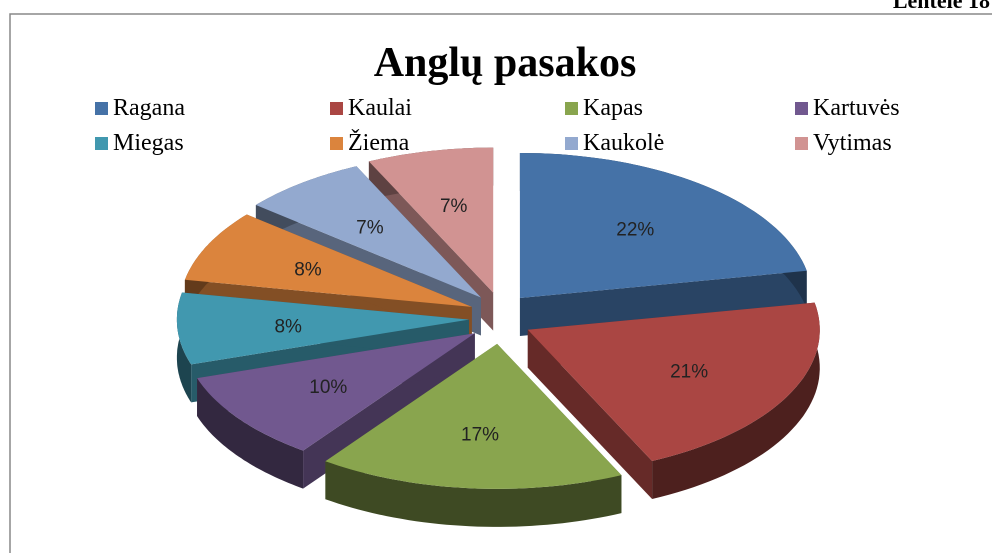 The width and height of the screenshot is (992, 553). Describe the element at coordinates (856, 108) in the screenshot. I see `legend-label: Kartuvės` at that location.